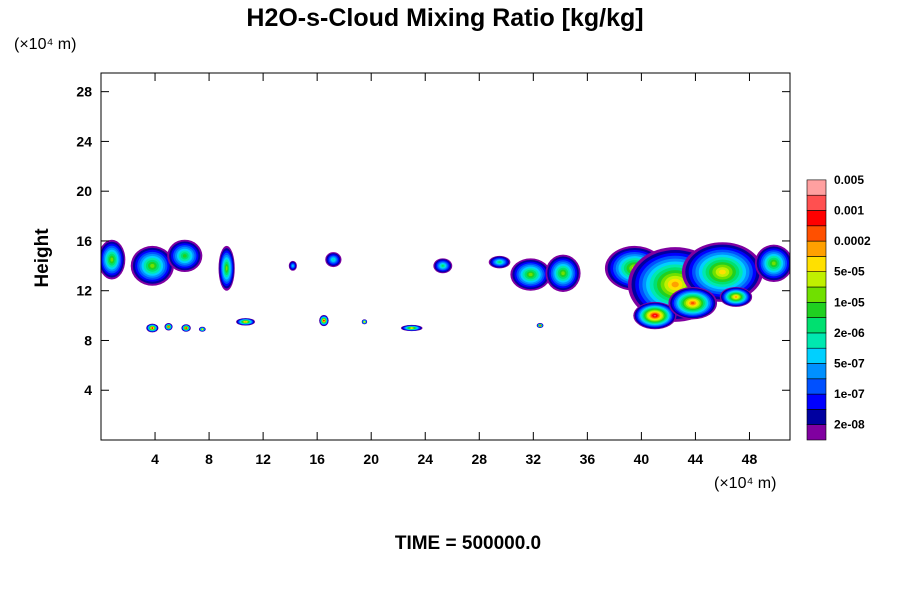 The width and height of the screenshot is (900, 600). What do you see at coordinates (750, 459) in the screenshot?
I see `x-tick-label-11: 48` at bounding box center [750, 459].